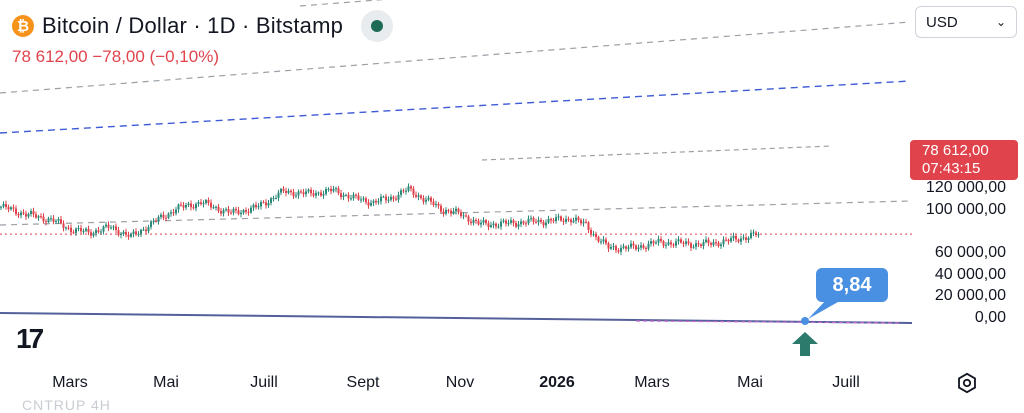 Image resolution: width=1024 pixels, height=413 pixels. Describe the element at coordinates (970, 253) in the screenshot. I see `price-axis-label: 60 000,00` at that location.